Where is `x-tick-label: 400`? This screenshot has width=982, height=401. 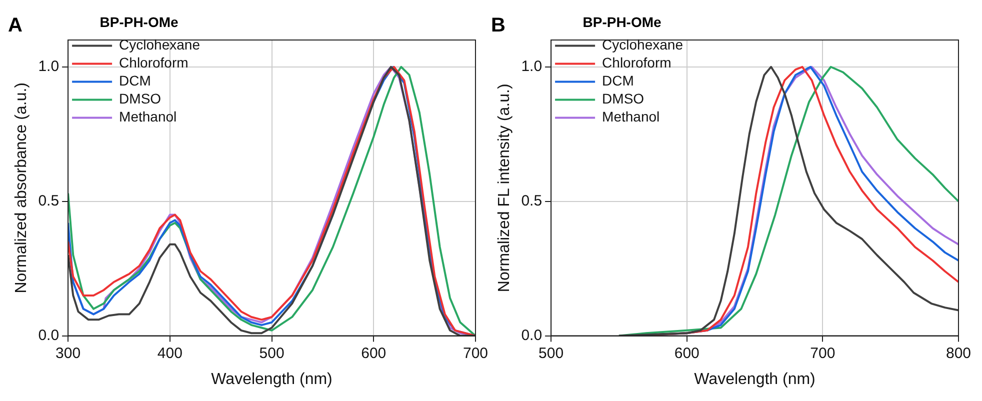
x-tick-label: 400 is located at coordinates (169, 353).